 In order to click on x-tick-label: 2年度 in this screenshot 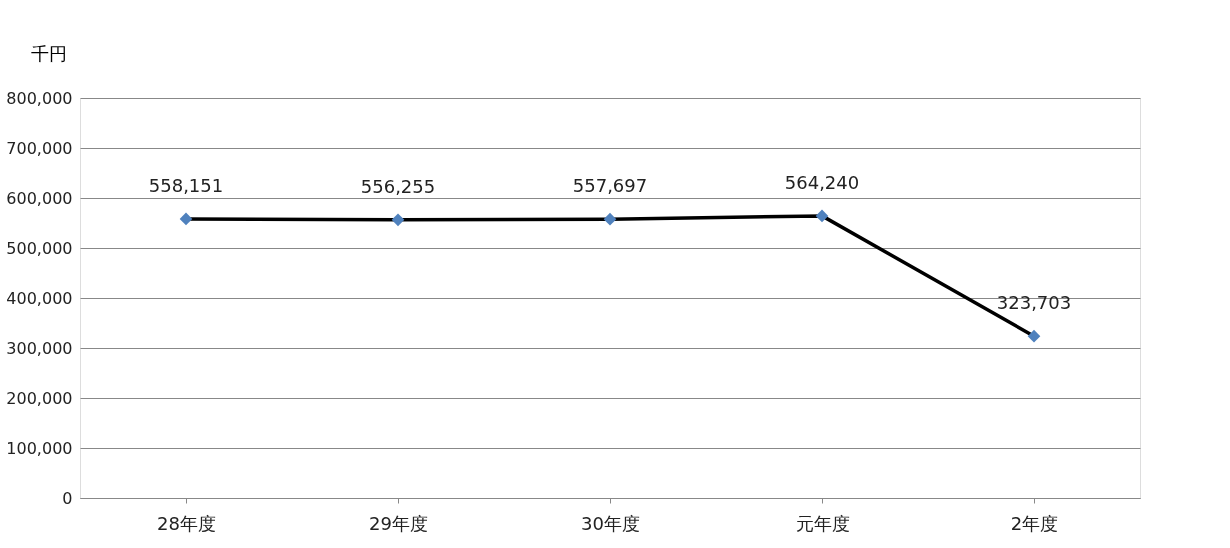, I will do `click(1034, 523)`.